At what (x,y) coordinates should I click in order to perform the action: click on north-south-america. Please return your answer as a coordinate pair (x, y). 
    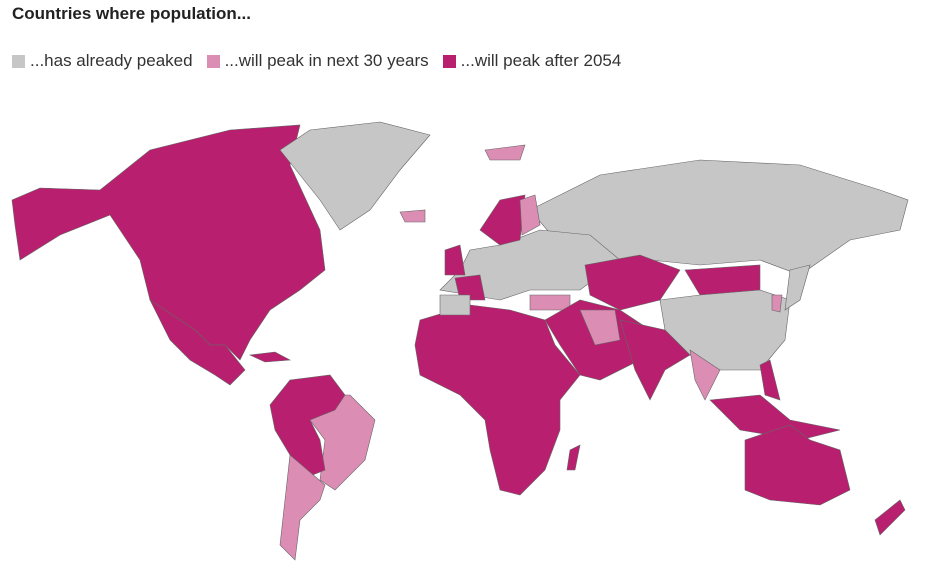
    Looking at the image, I should click on (307, 427).